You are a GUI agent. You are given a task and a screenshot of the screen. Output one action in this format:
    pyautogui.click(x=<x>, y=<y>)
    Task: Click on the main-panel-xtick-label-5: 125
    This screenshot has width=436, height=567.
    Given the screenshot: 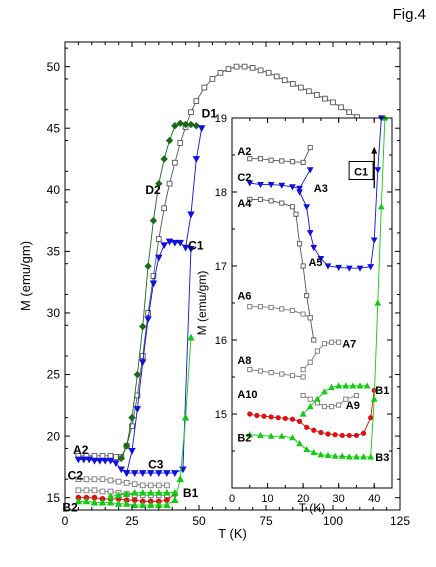 What is the action you would take?
    pyautogui.click(x=400, y=521)
    